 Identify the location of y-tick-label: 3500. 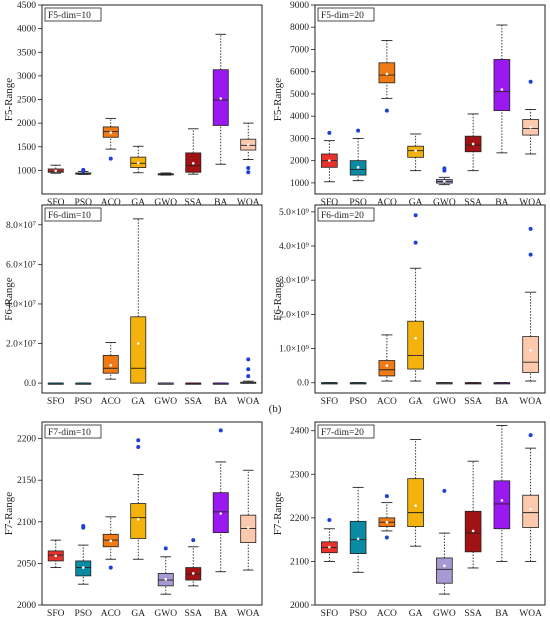
(26, 53).